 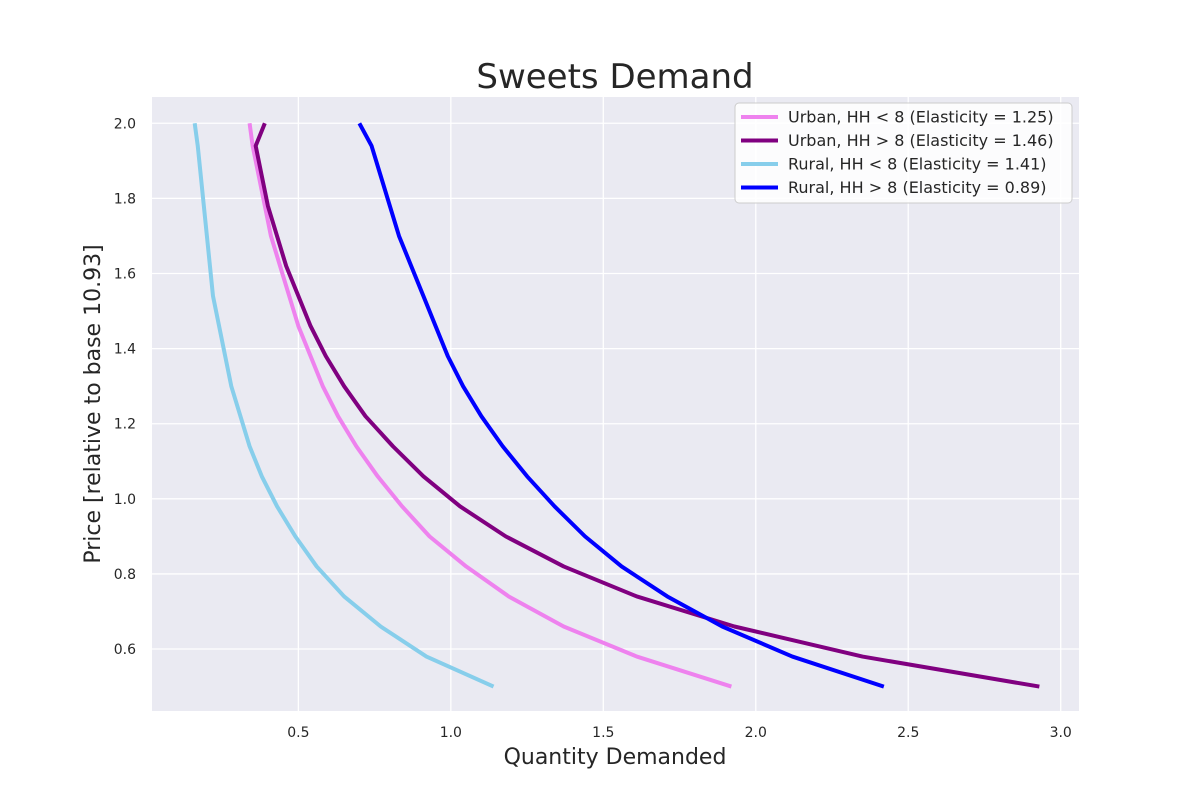 What do you see at coordinates (125, 387) in the screenshot?
I see `y-tick-labels: 0.6 0.8 1.0 1.2 1.4 1.6 1.8 2.0` at bounding box center [125, 387].